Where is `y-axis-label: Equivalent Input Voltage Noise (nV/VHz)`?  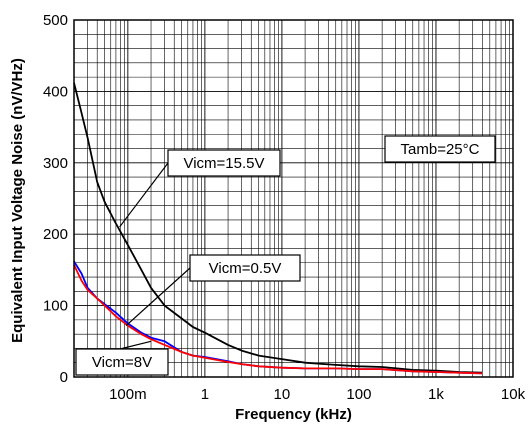
y-axis-label: Equivalent Input Voltage Noise (nV/VHz) is located at coordinates (17, 200).